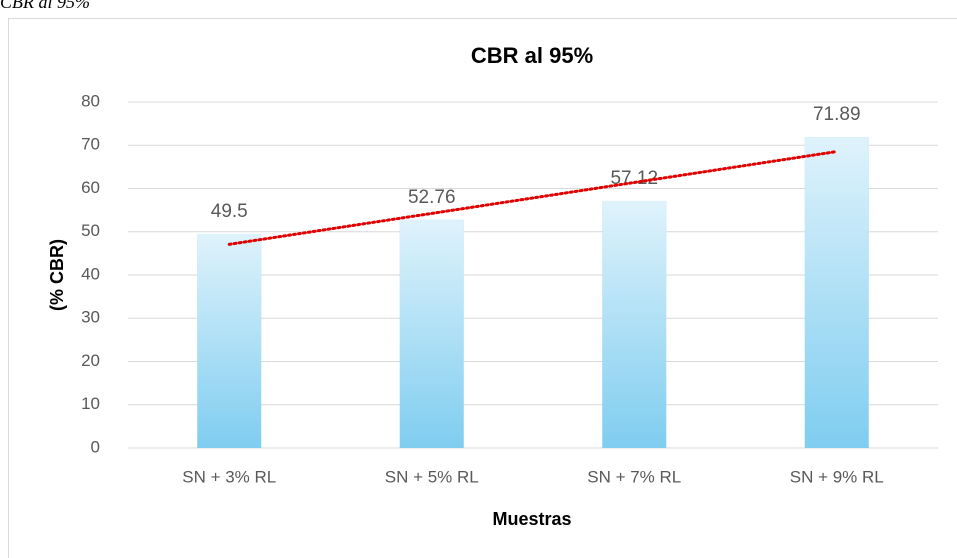 This screenshot has height=558, width=957. Describe the element at coordinates (90, 360) in the screenshot. I see `y-tick-label: 20` at that location.